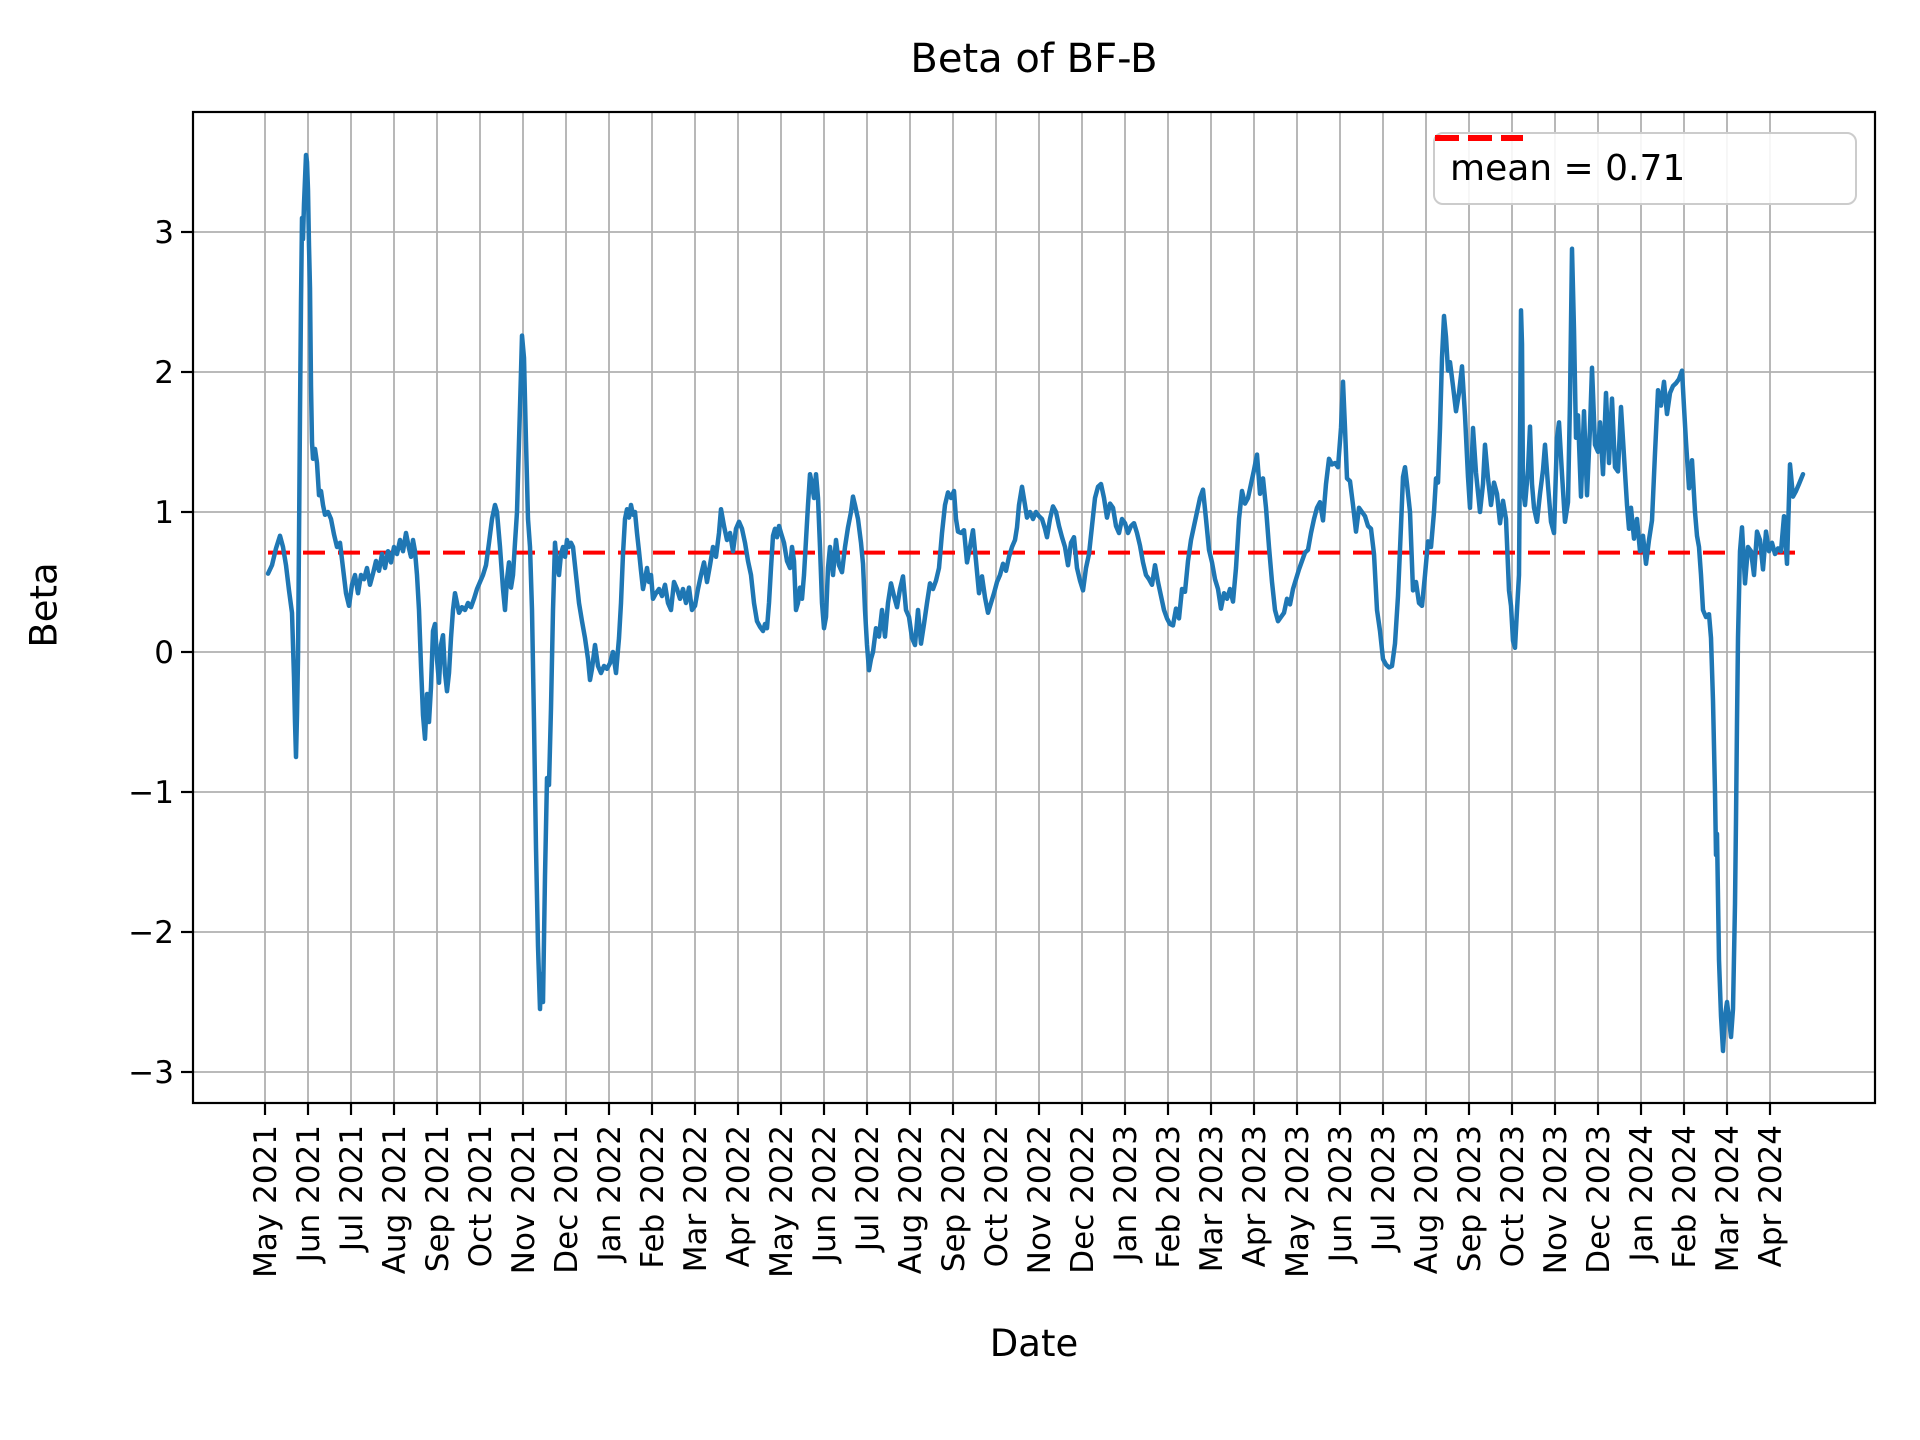 This screenshot has width=1920, height=1440. What do you see at coordinates (164, 373) in the screenshot?
I see `y-tick-label: 2` at bounding box center [164, 373].